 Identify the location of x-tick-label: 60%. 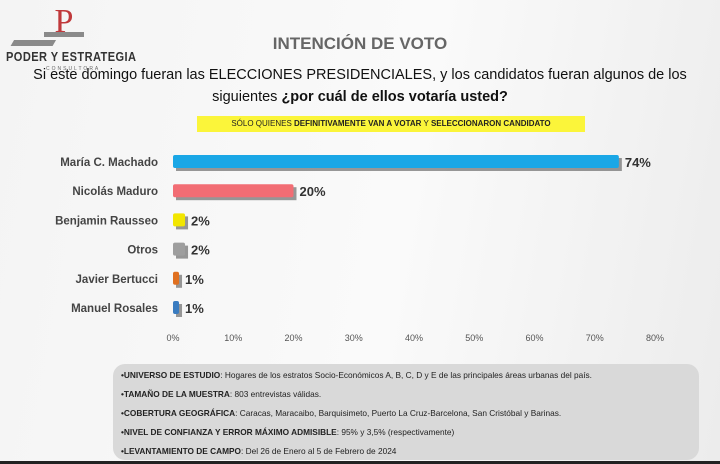
(534, 338).